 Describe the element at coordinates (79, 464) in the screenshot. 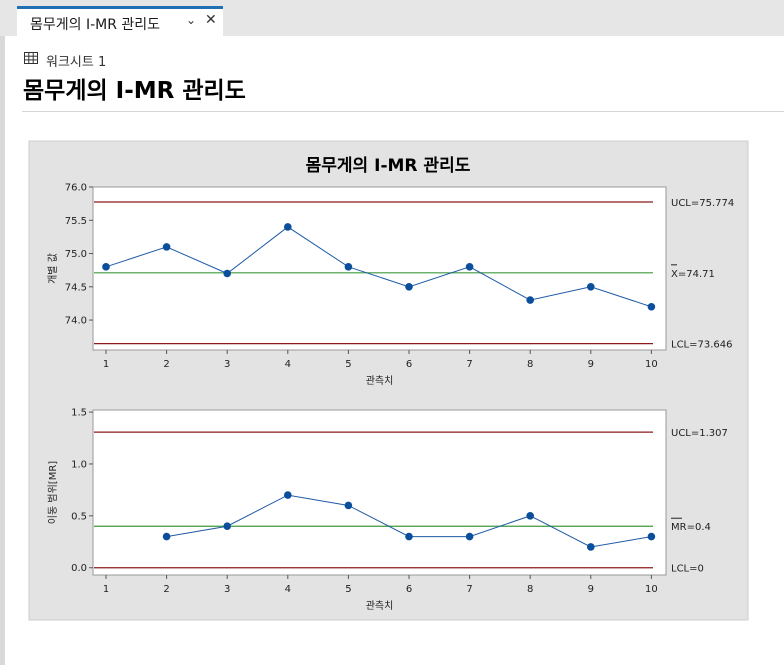

I see `chart2-ytick-label: 1.0` at that location.